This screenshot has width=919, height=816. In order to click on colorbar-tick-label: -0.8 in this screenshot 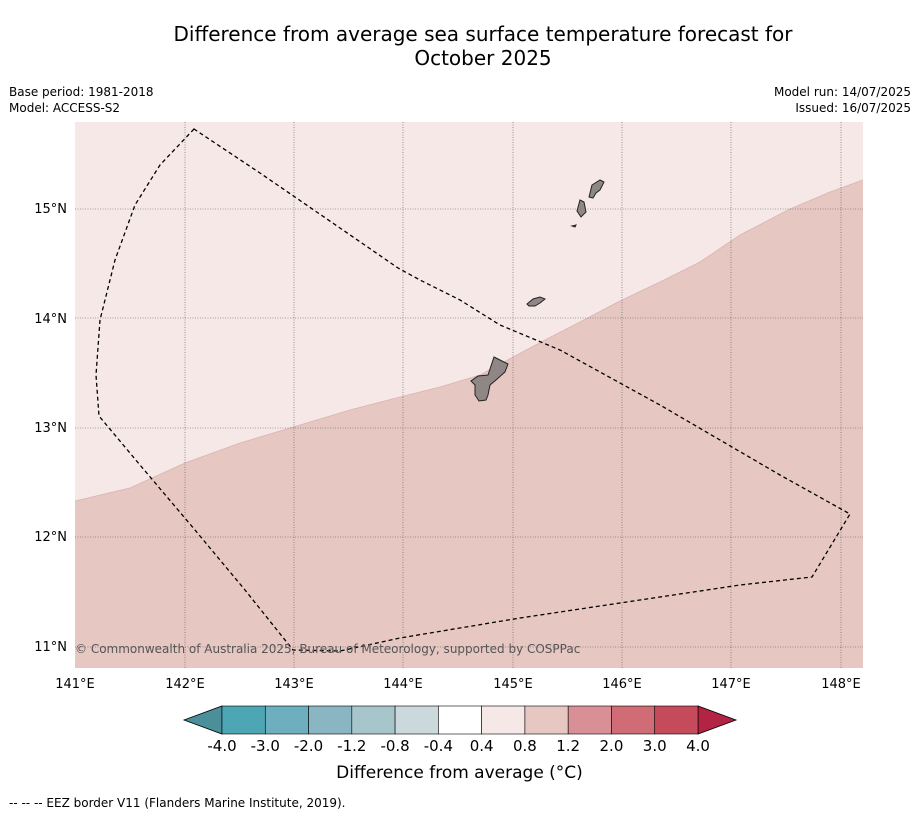, I will do `click(394, 746)`.